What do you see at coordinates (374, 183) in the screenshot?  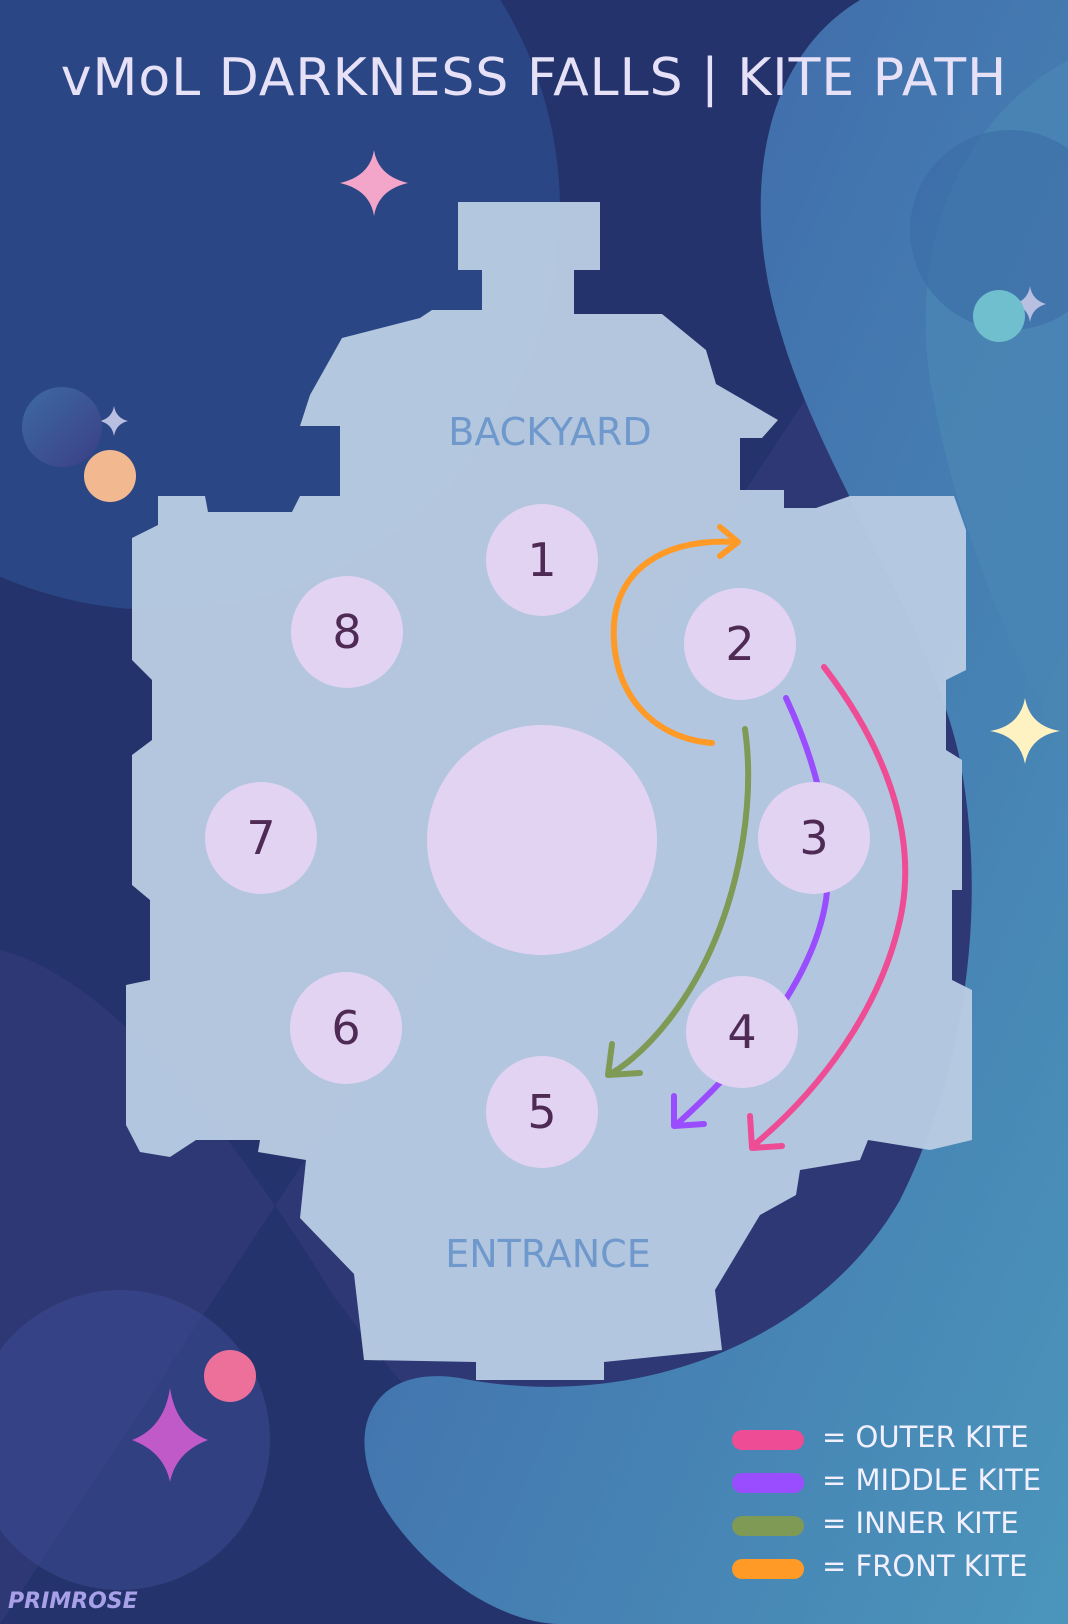 I see `pink-sparkle-icon` at bounding box center [374, 183].